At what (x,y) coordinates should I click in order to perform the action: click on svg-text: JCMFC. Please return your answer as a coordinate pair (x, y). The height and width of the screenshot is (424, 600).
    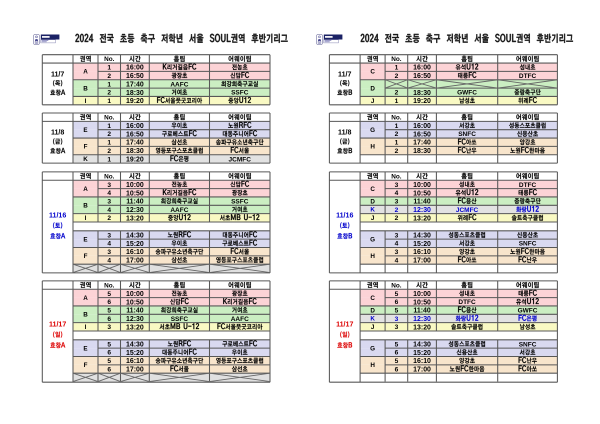
    Looking at the image, I should click on (467, 210).